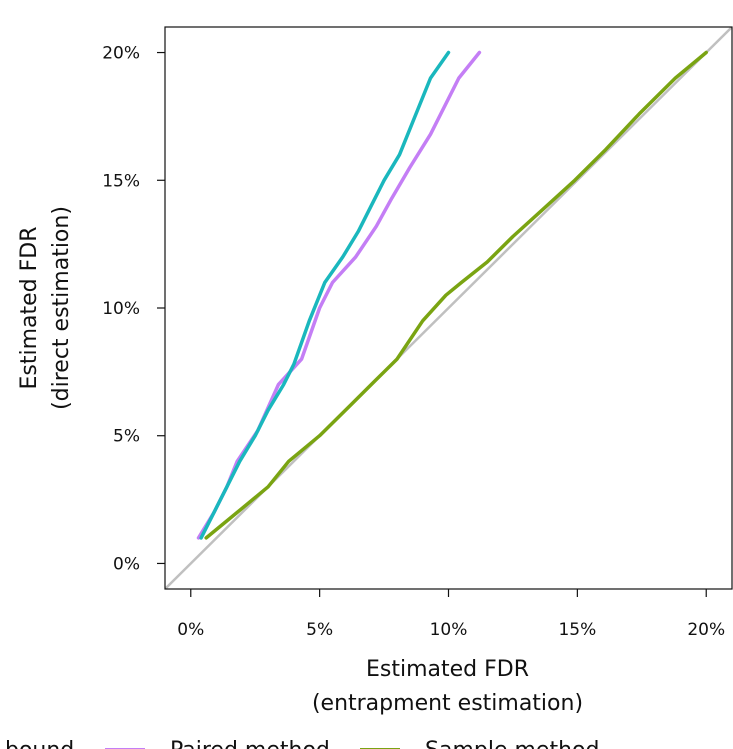  What do you see at coordinates (126, 564) in the screenshot?
I see `y-tick-label: 0%` at bounding box center [126, 564].